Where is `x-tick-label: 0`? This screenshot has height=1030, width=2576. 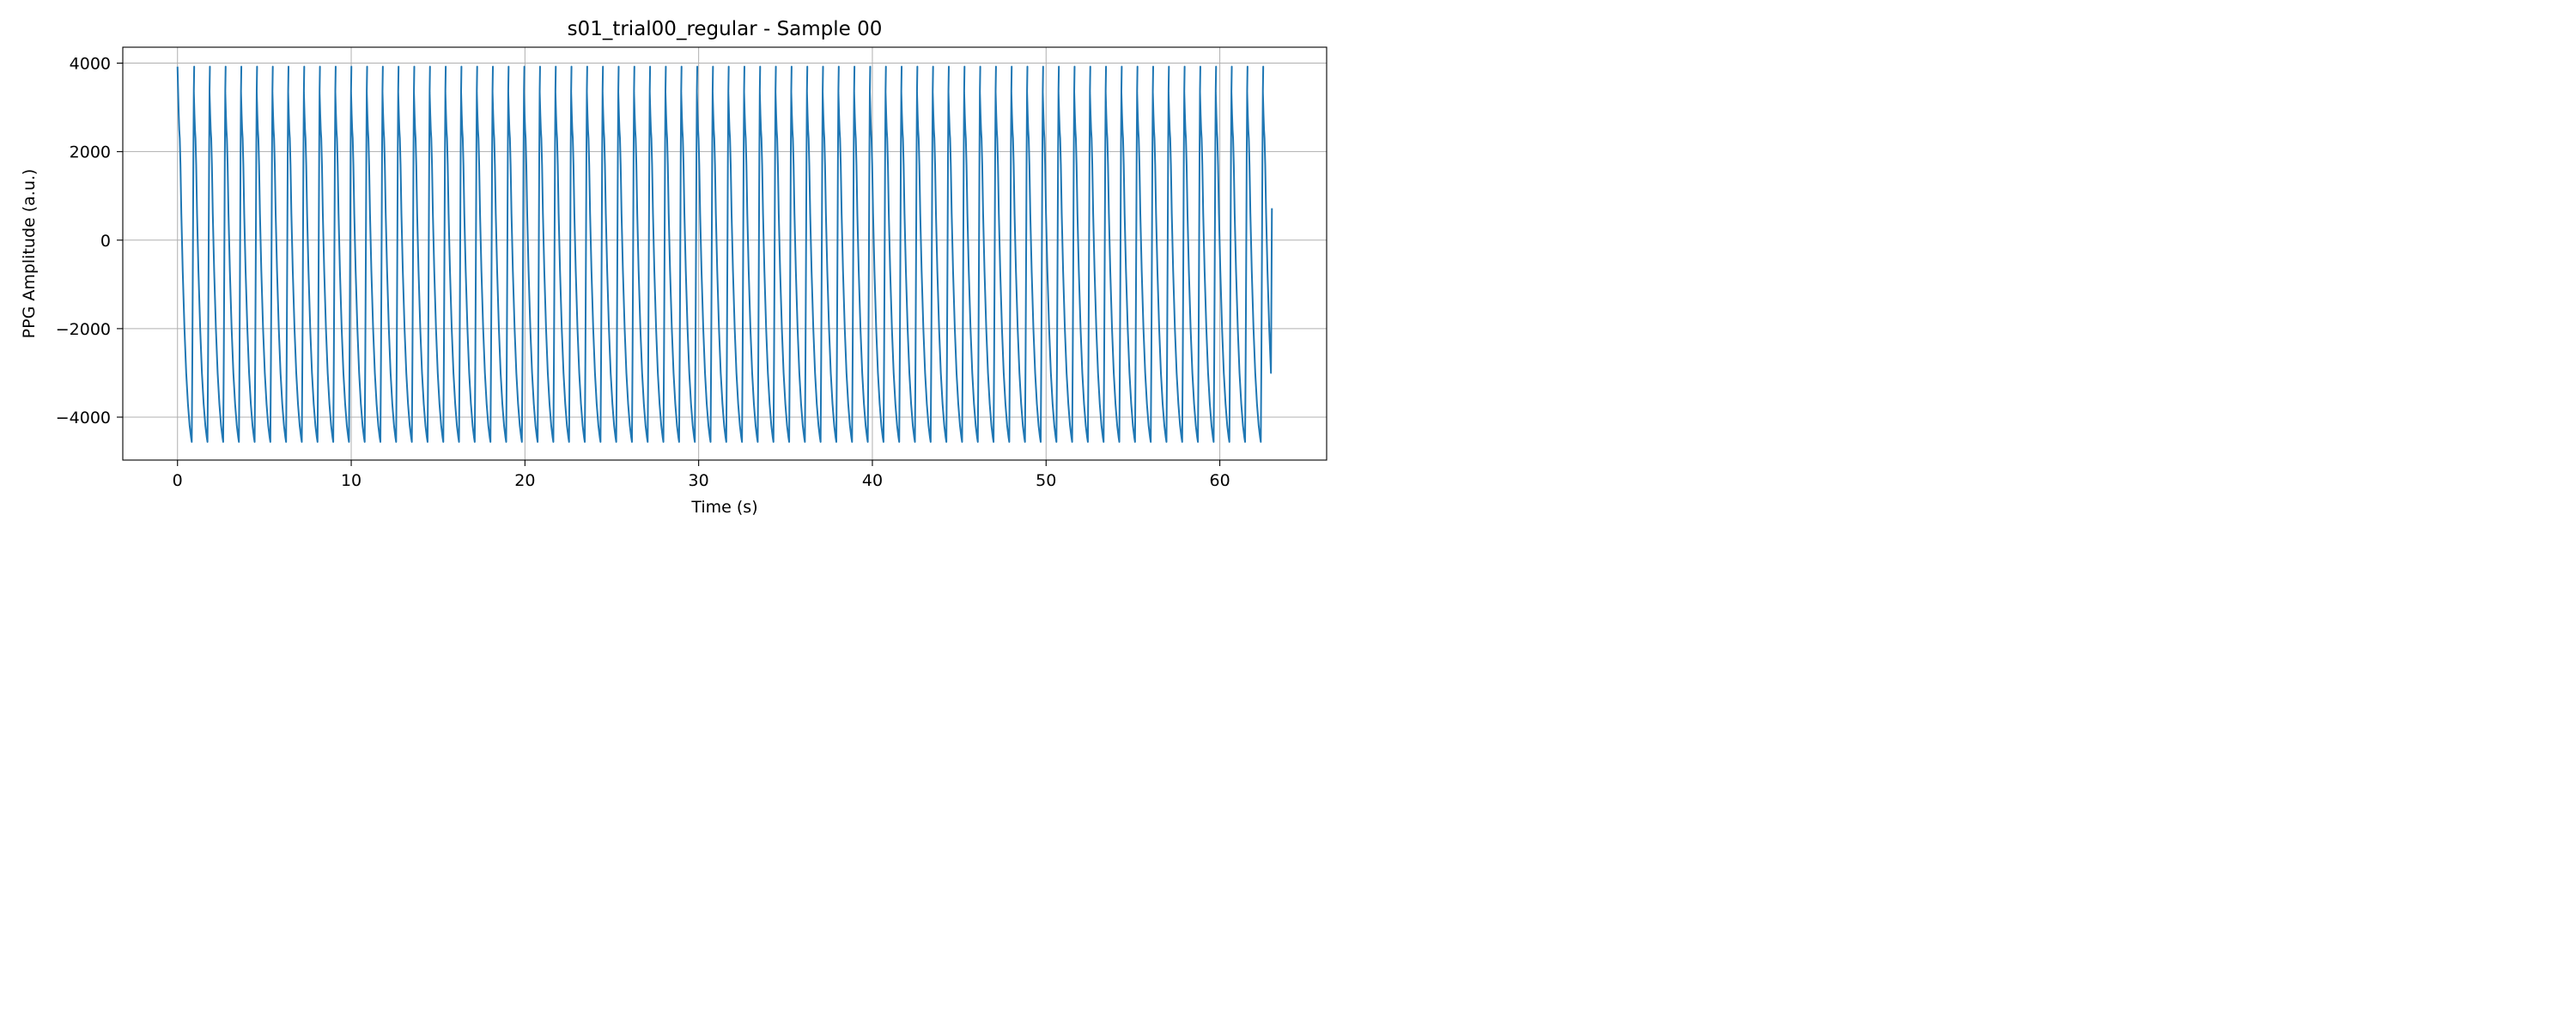
x-tick-label: 0 is located at coordinates (178, 480).